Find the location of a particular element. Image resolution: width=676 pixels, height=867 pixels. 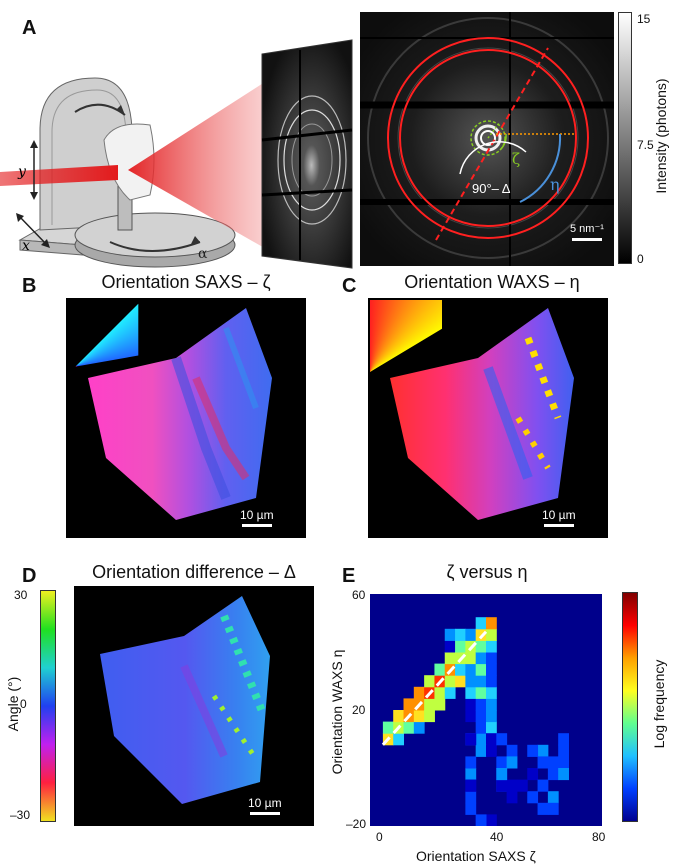

angle-label: 90°– Δ is located at coordinates (491, 188).